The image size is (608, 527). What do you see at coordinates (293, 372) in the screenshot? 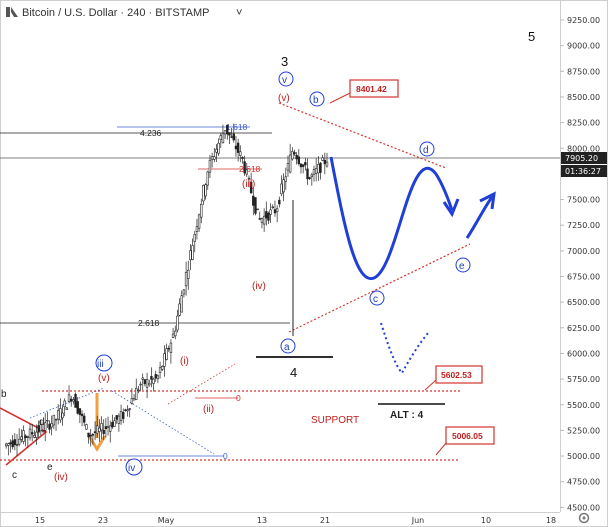
I see `wave-4-label: 4` at bounding box center [293, 372].